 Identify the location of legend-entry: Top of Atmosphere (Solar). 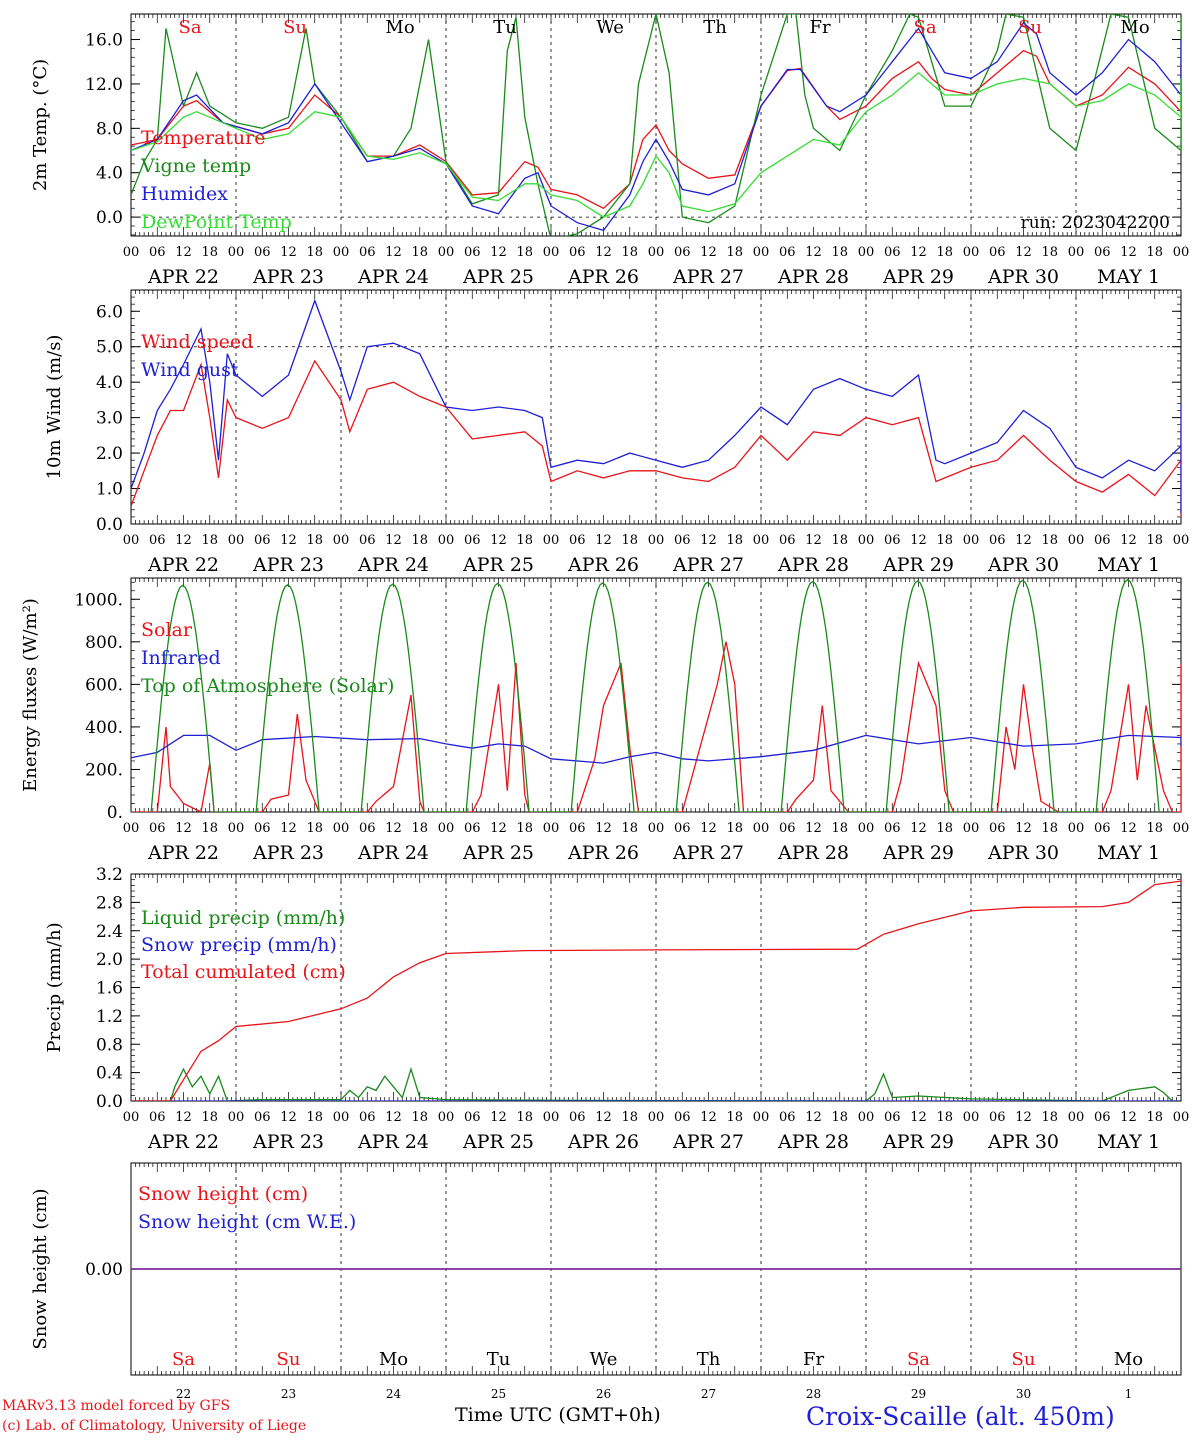
(267, 686).